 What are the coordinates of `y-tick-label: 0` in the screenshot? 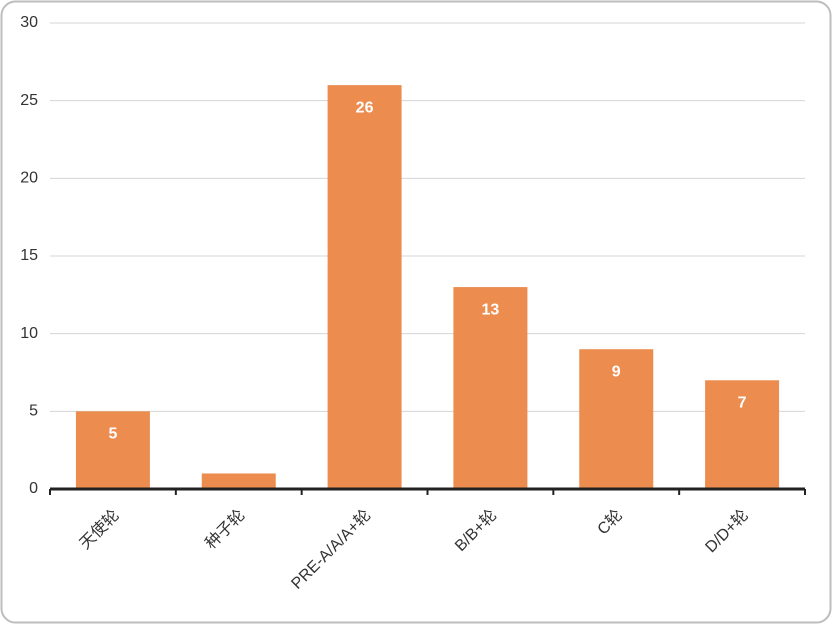 It's located at (33, 488).